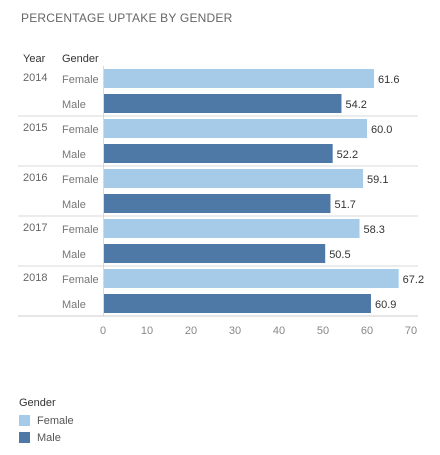  What do you see at coordinates (347, 155) in the screenshot?
I see `data-label: 52.2` at bounding box center [347, 155].